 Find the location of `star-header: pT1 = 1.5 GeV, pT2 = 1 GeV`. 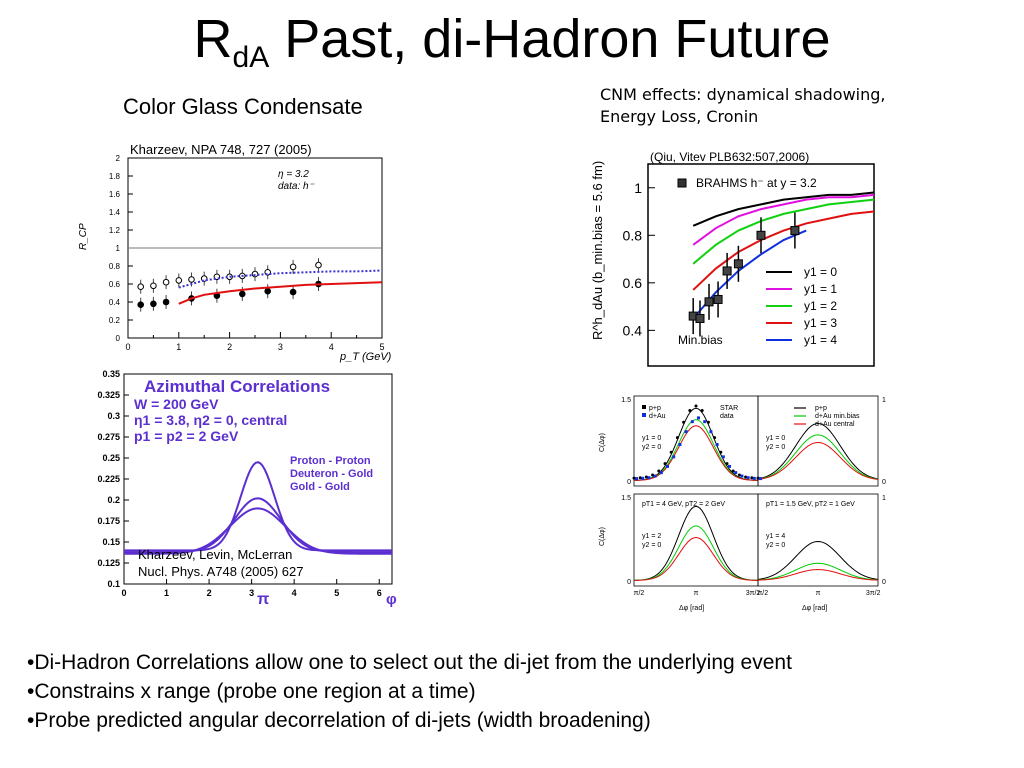

star-header: pT1 = 1.5 GeV, pT2 = 1 GeV is located at coordinates (810, 504).